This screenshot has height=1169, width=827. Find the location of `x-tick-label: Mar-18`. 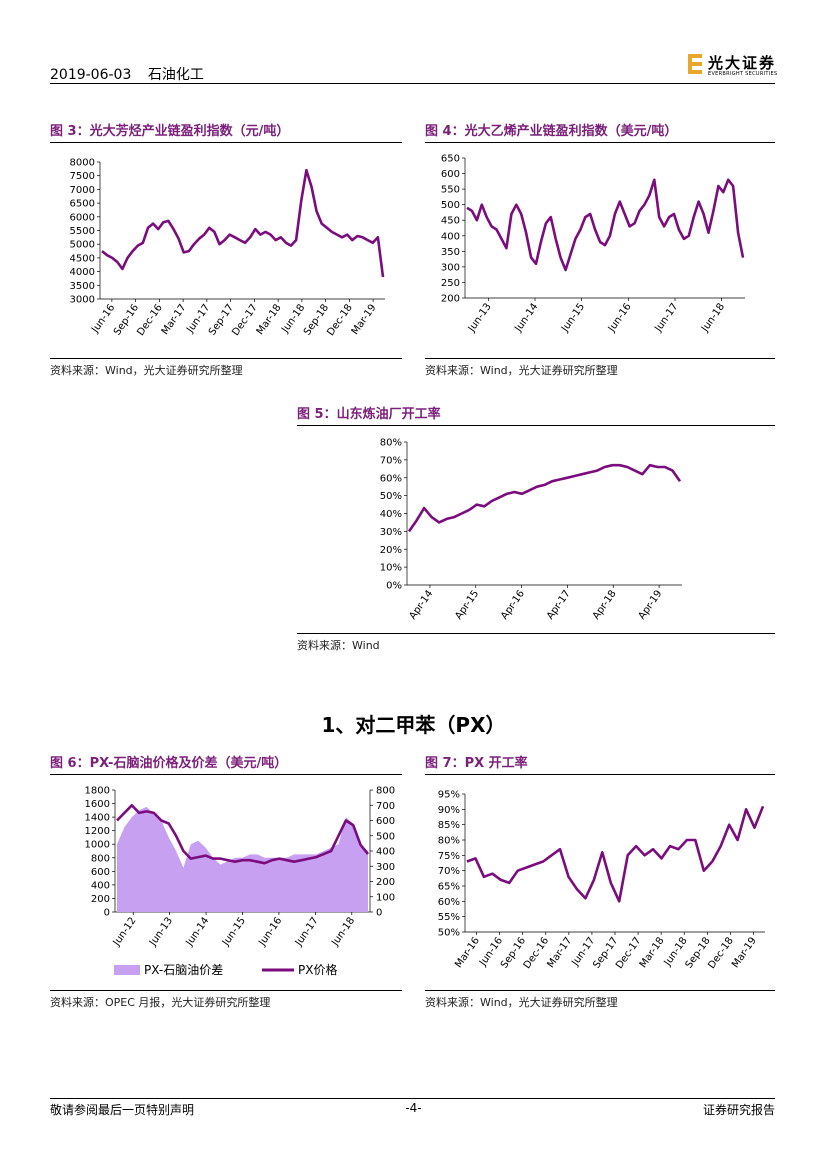

x-tick-label: Mar-18 is located at coordinates (269, 319).